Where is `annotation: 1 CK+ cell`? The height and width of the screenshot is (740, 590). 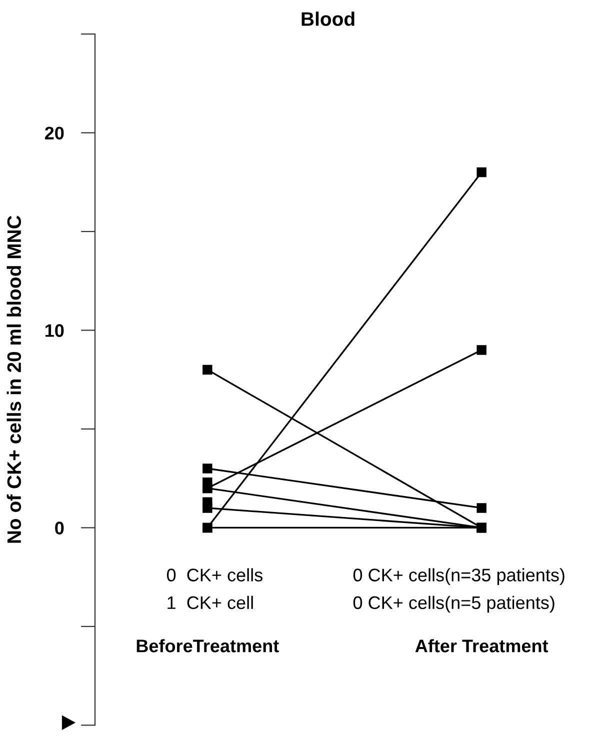 annotation: 1 CK+ cell is located at coordinates (210, 603).